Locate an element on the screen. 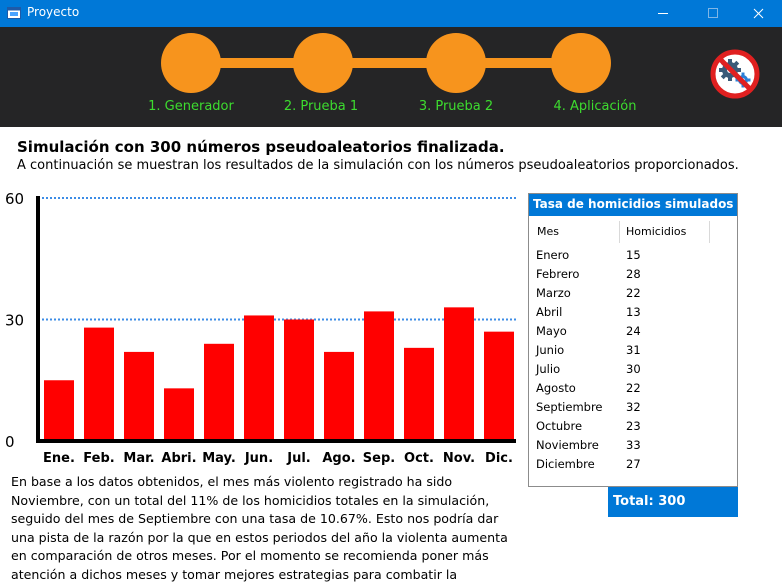 This screenshot has width=782, height=583. column-header-homicidios: Homicidios is located at coordinates (656, 231).